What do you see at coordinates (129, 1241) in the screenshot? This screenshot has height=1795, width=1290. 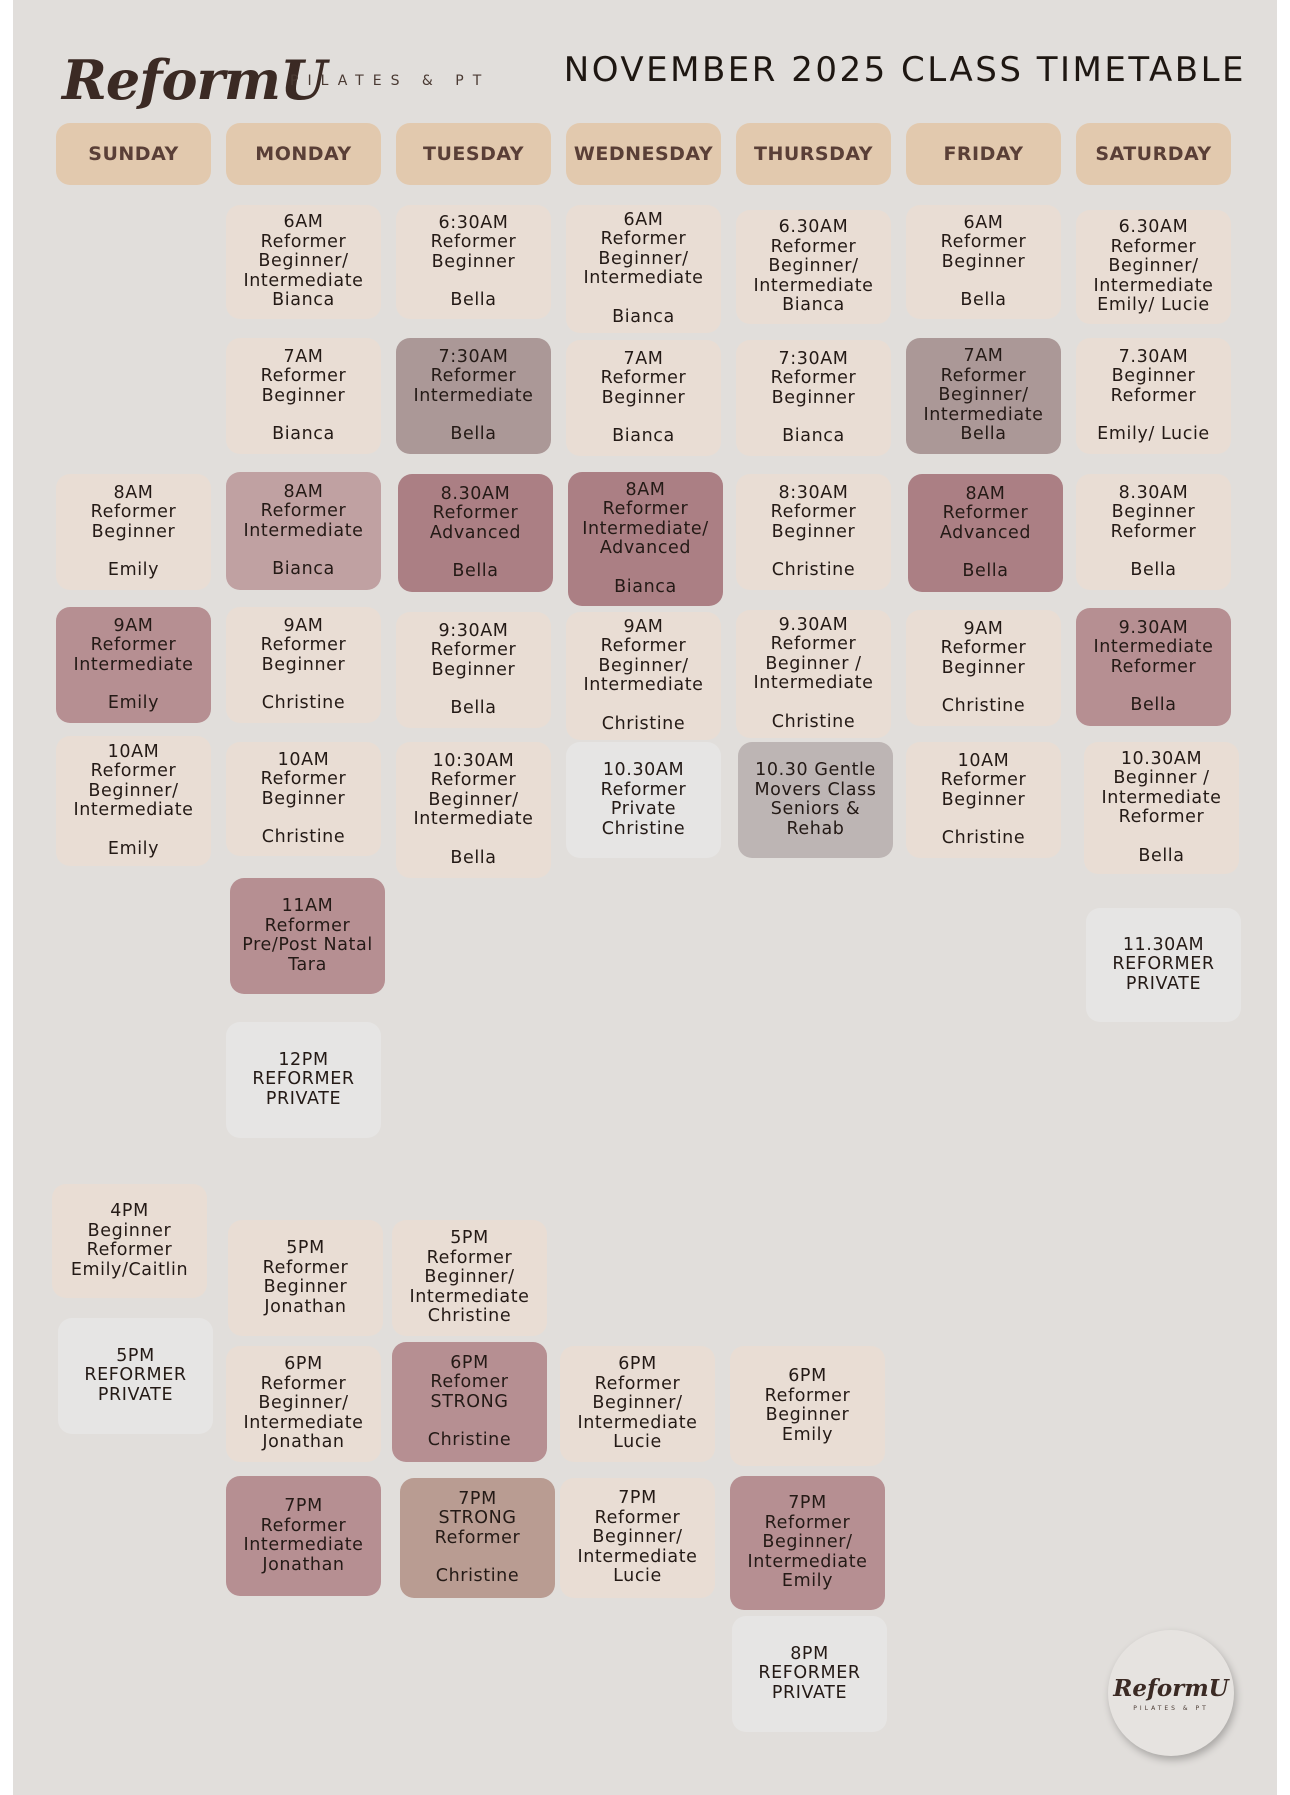 I see `class-card: 4PM Beginner Reformer Emily/Caitlin` at bounding box center [129, 1241].